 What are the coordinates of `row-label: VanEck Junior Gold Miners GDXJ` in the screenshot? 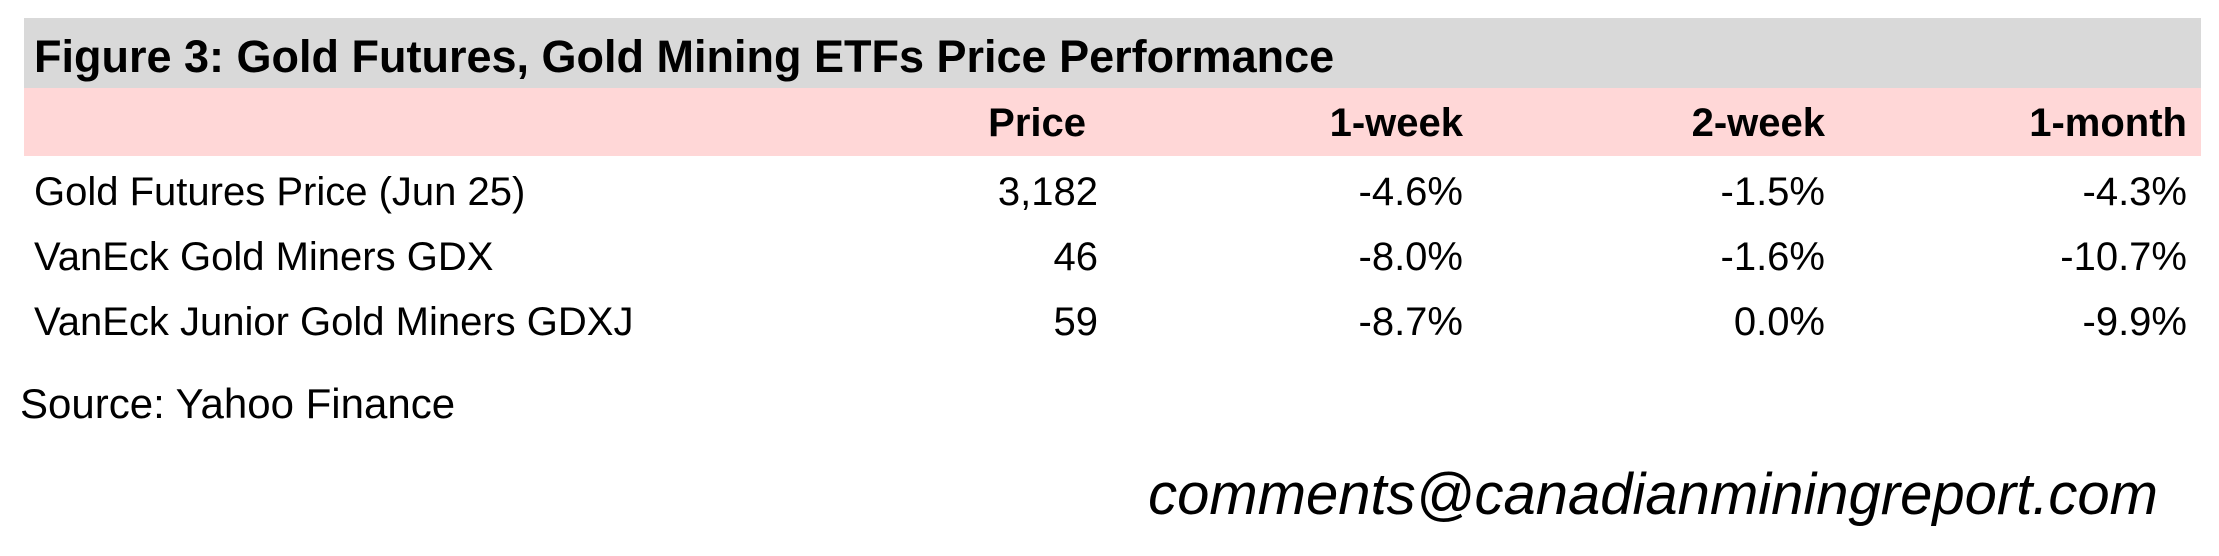 It's located at (334, 322).